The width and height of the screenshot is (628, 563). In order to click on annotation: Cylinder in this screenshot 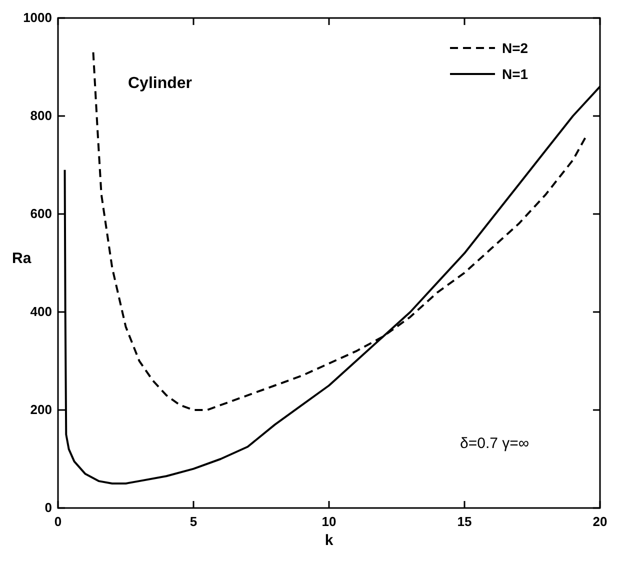, I will do `click(160, 83)`.